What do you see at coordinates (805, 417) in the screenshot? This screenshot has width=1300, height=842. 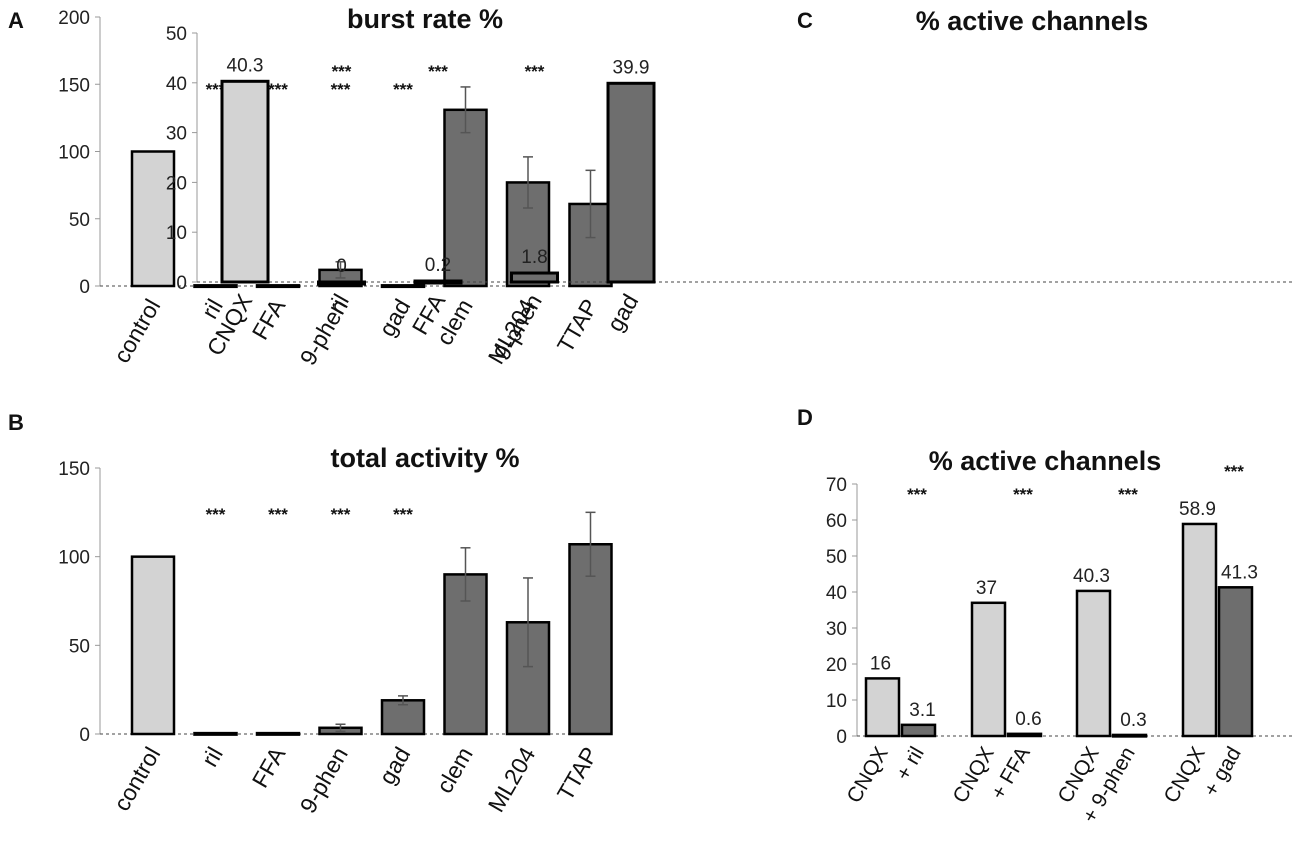 I see `panel-letter: D` at bounding box center [805, 417].